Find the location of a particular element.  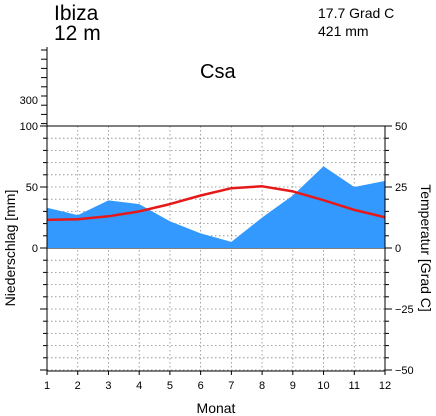

station-elevation: 12 m is located at coordinates (77, 33).